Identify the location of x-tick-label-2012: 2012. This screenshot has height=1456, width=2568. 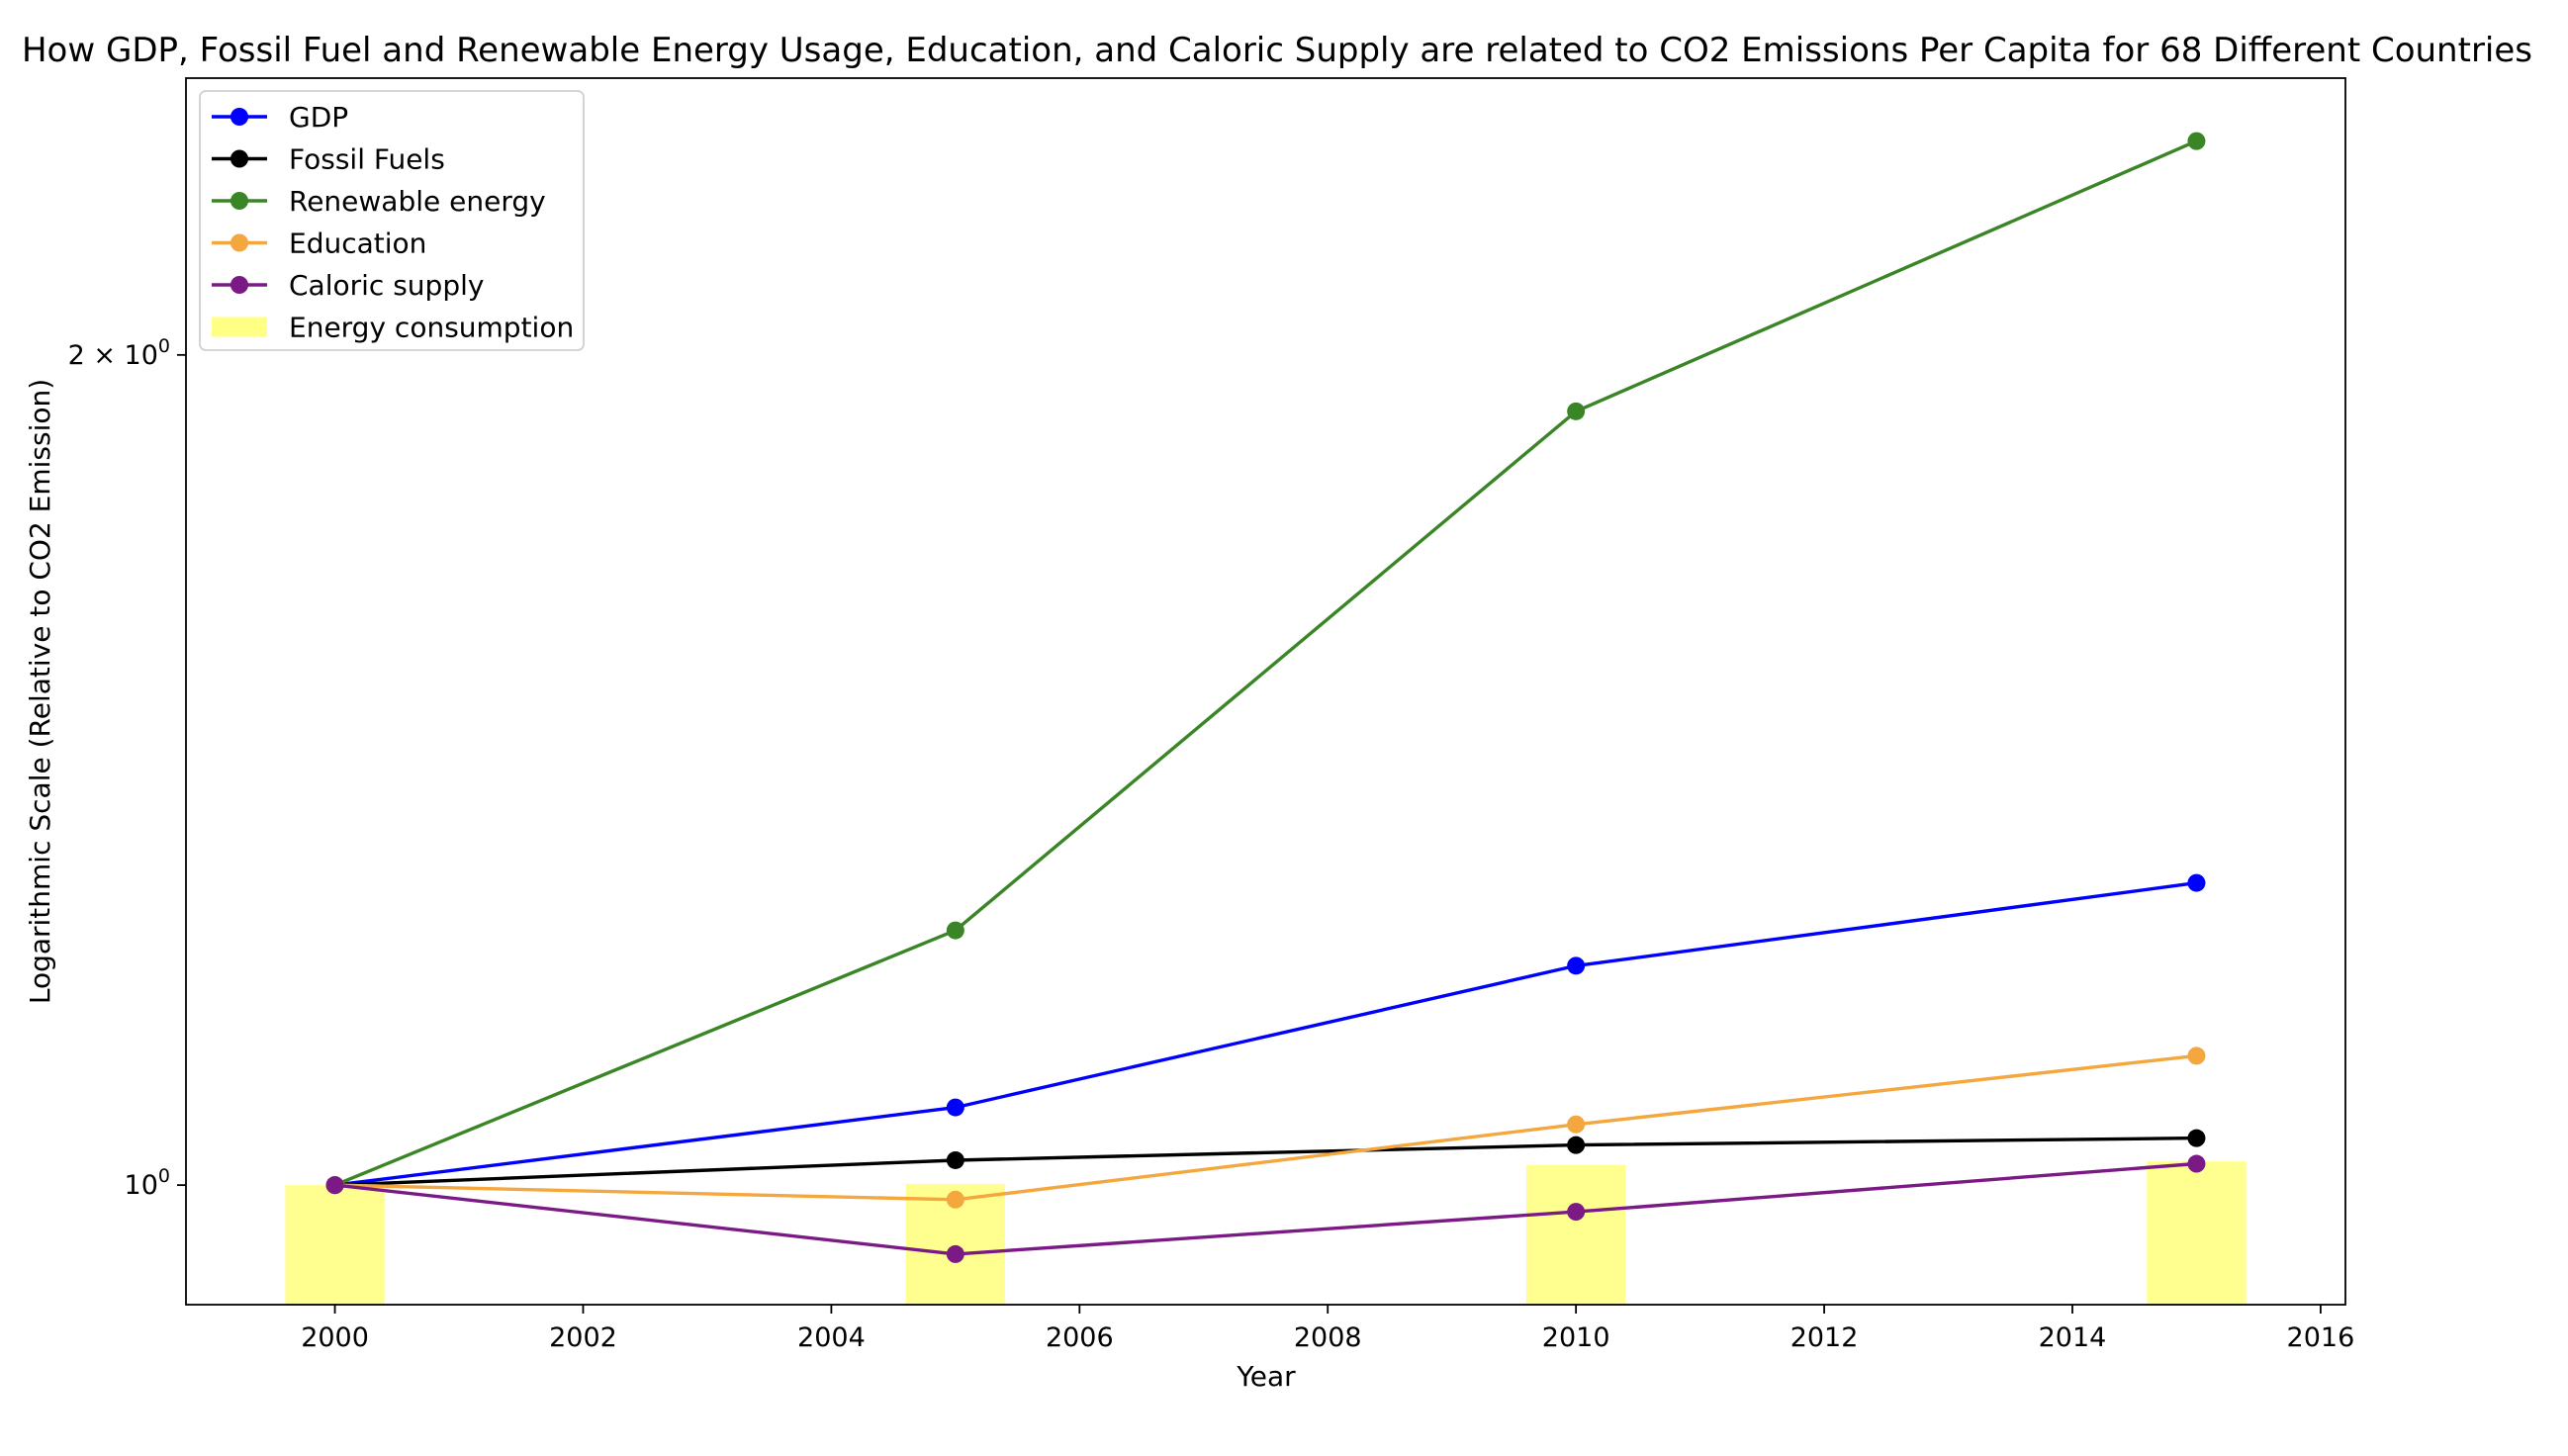
(1824, 1337).